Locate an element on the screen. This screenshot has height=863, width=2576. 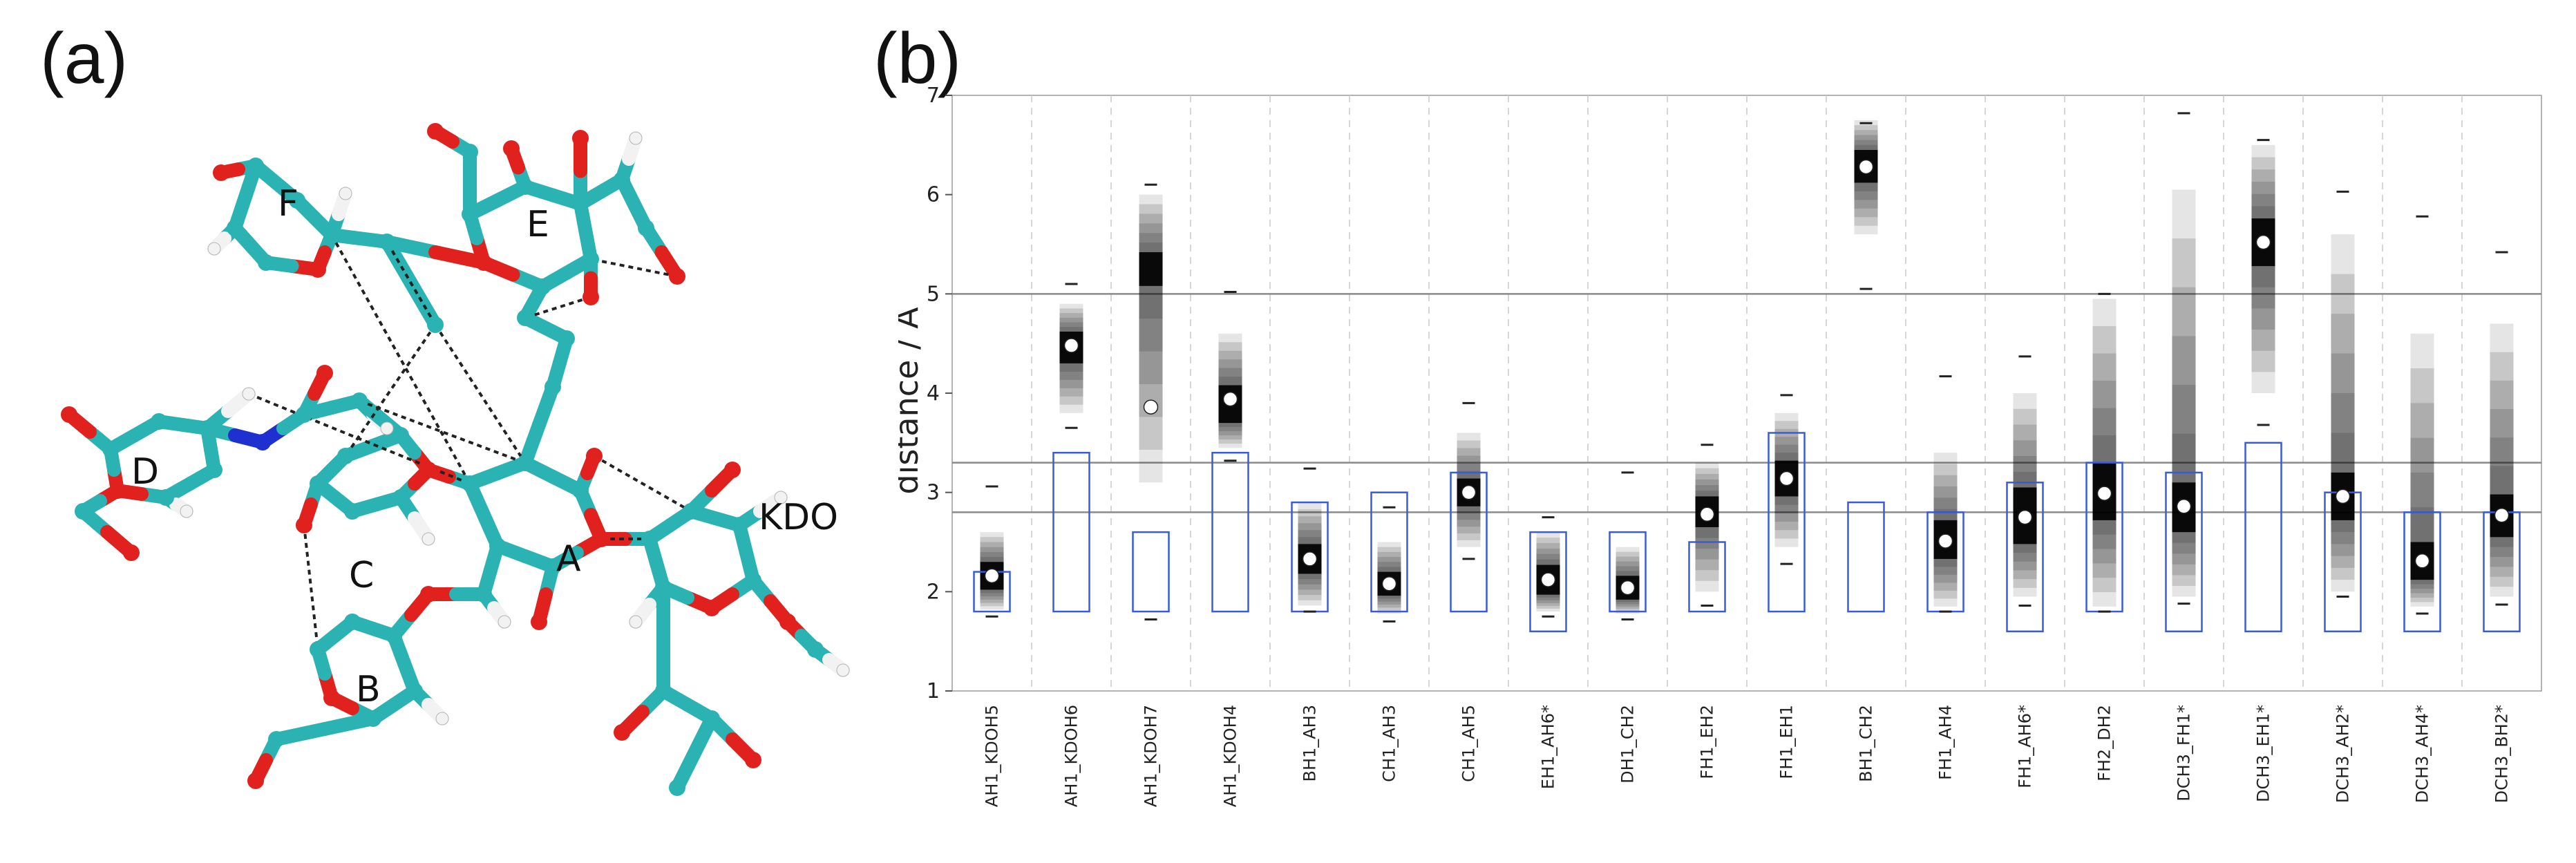
x-category-label: BH1_AH3 is located at coordinates (1310, 744).